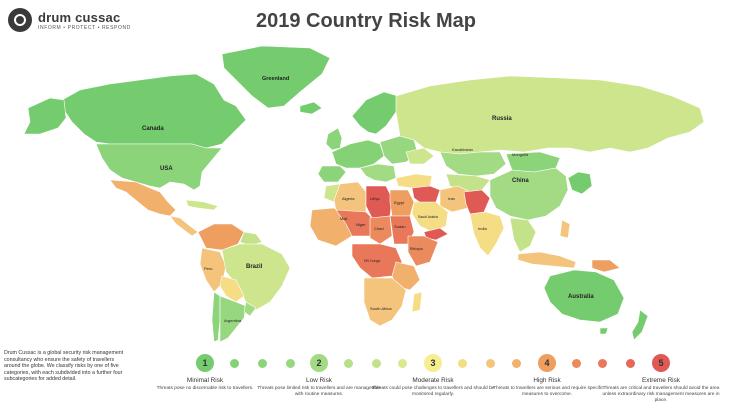 This screenshot has width=732, height=411. I want to click on iceland-region, so click(311, 108).